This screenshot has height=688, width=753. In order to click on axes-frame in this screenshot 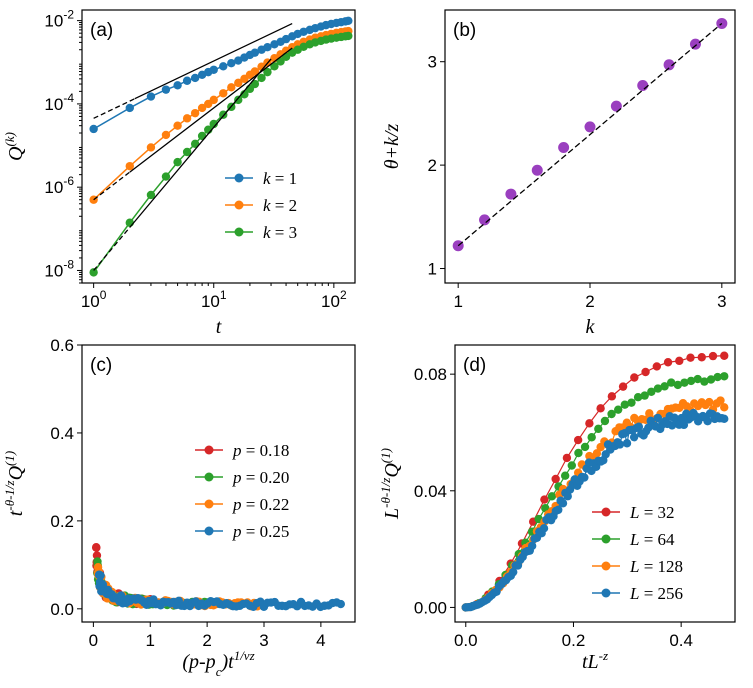, I will do `click(218, 146)`.